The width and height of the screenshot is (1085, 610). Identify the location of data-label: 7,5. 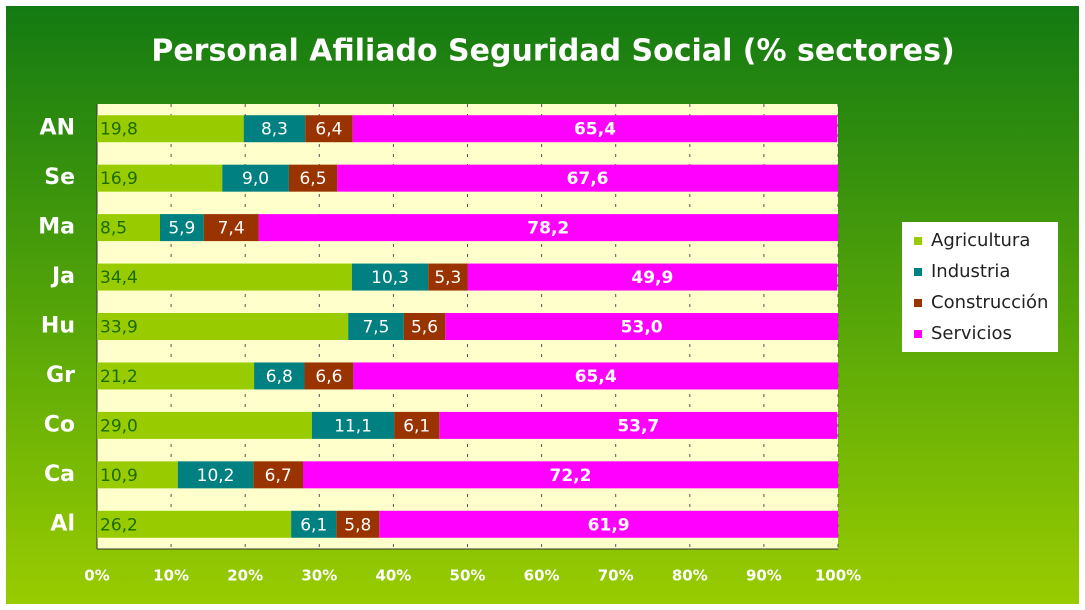
(375, 328).